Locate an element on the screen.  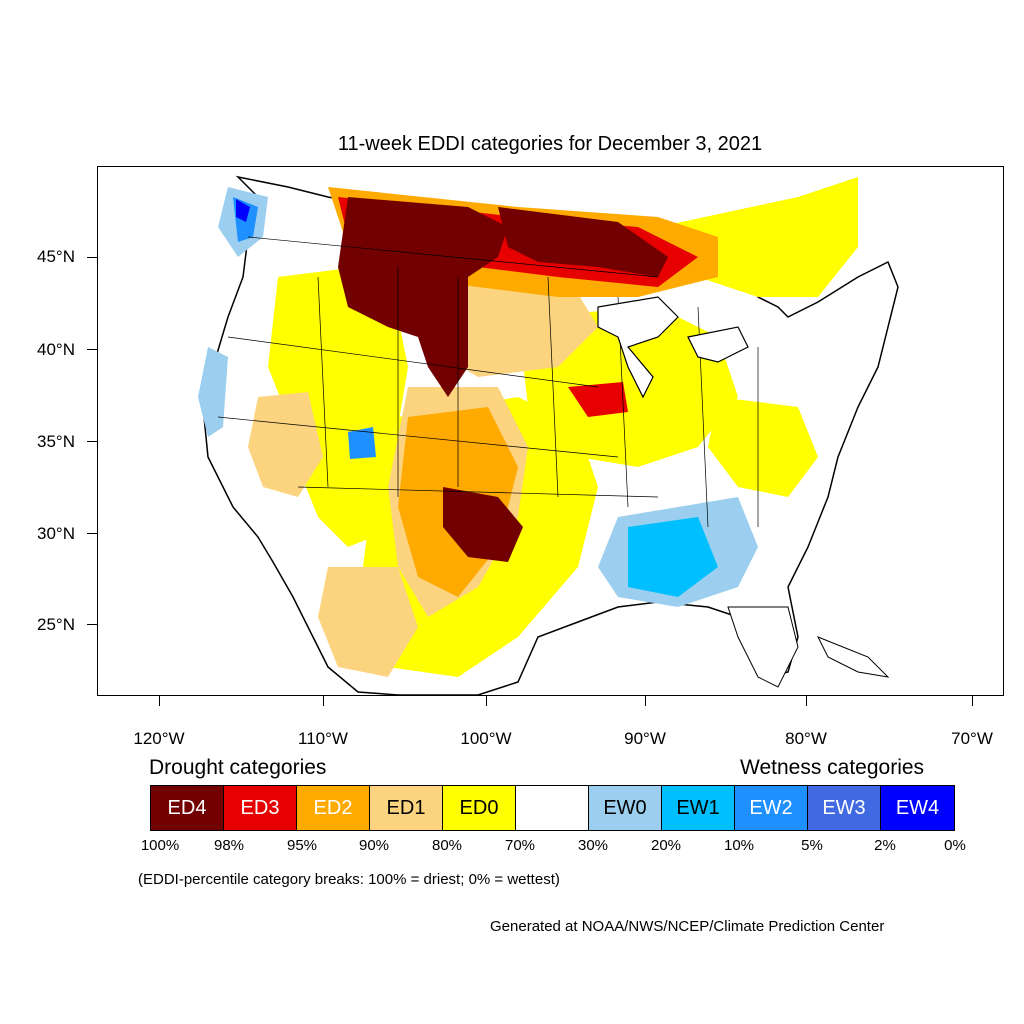
legend-color-bar: ED4 ED3 ED2 ED1 ED0 EW0 EW1 EW2 EW3 EW4 is located at coordinates (552, 808).